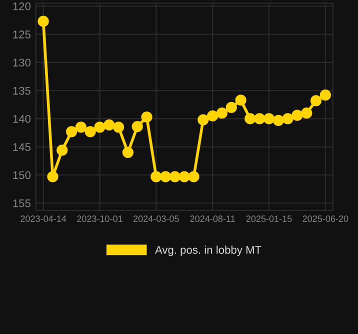  I want to click on x-tick-label: 2024-03-05, so click(156, 219).